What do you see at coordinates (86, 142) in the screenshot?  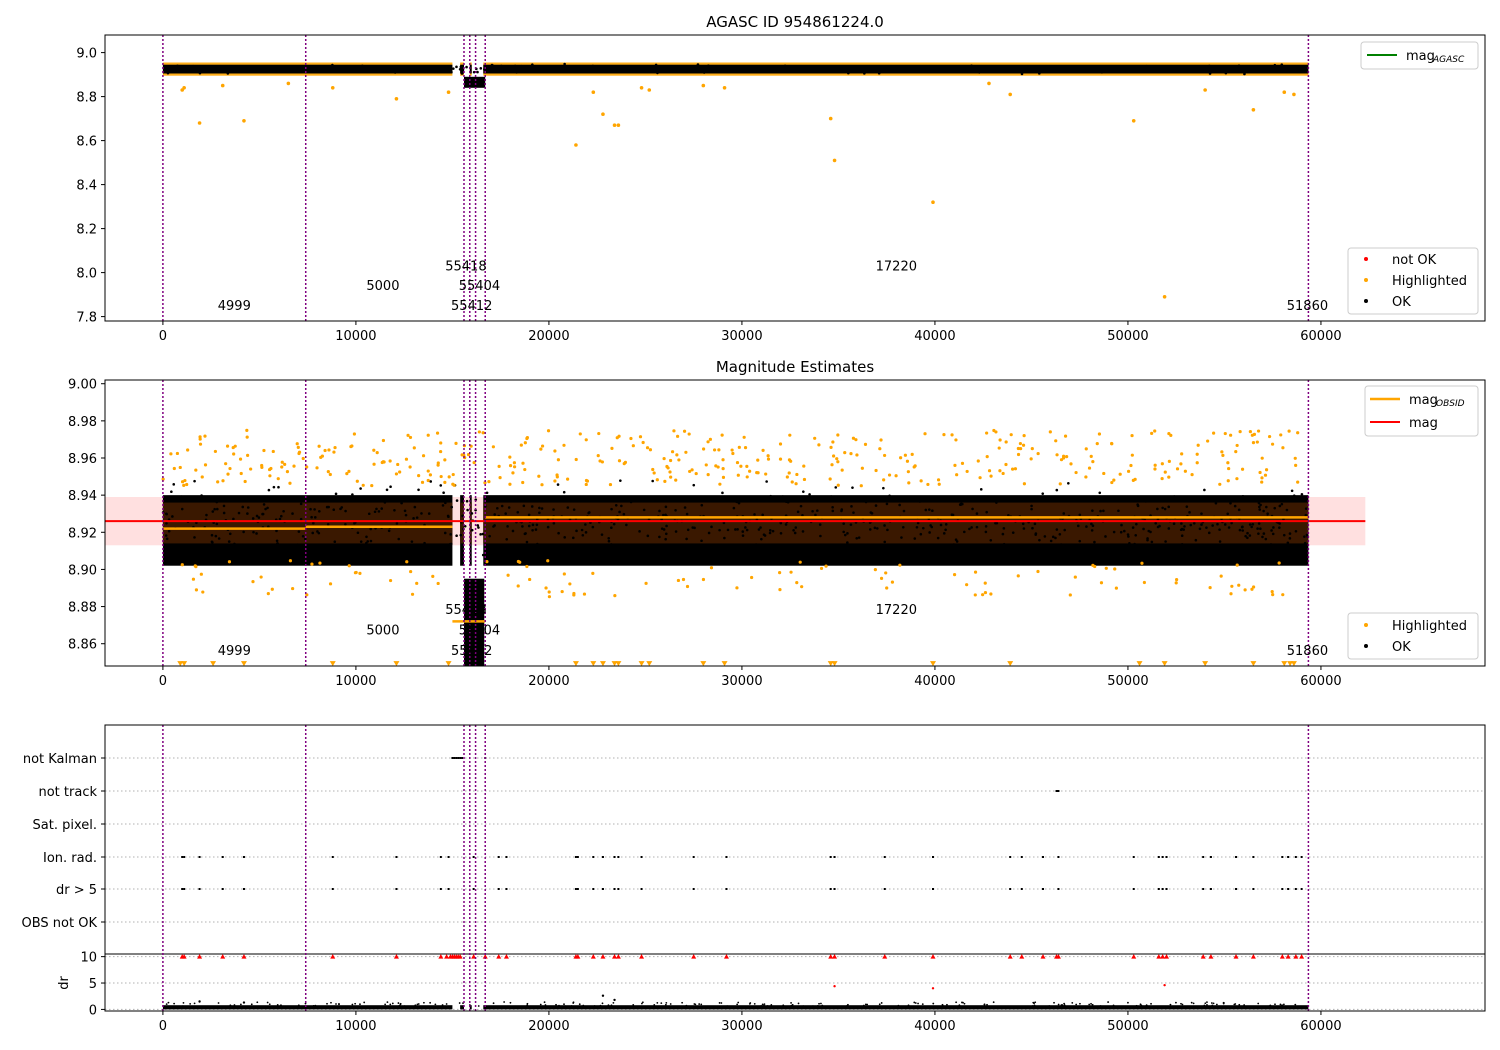 I see `p1-ytick-label: 8.6` at bounding box center [86, 142].